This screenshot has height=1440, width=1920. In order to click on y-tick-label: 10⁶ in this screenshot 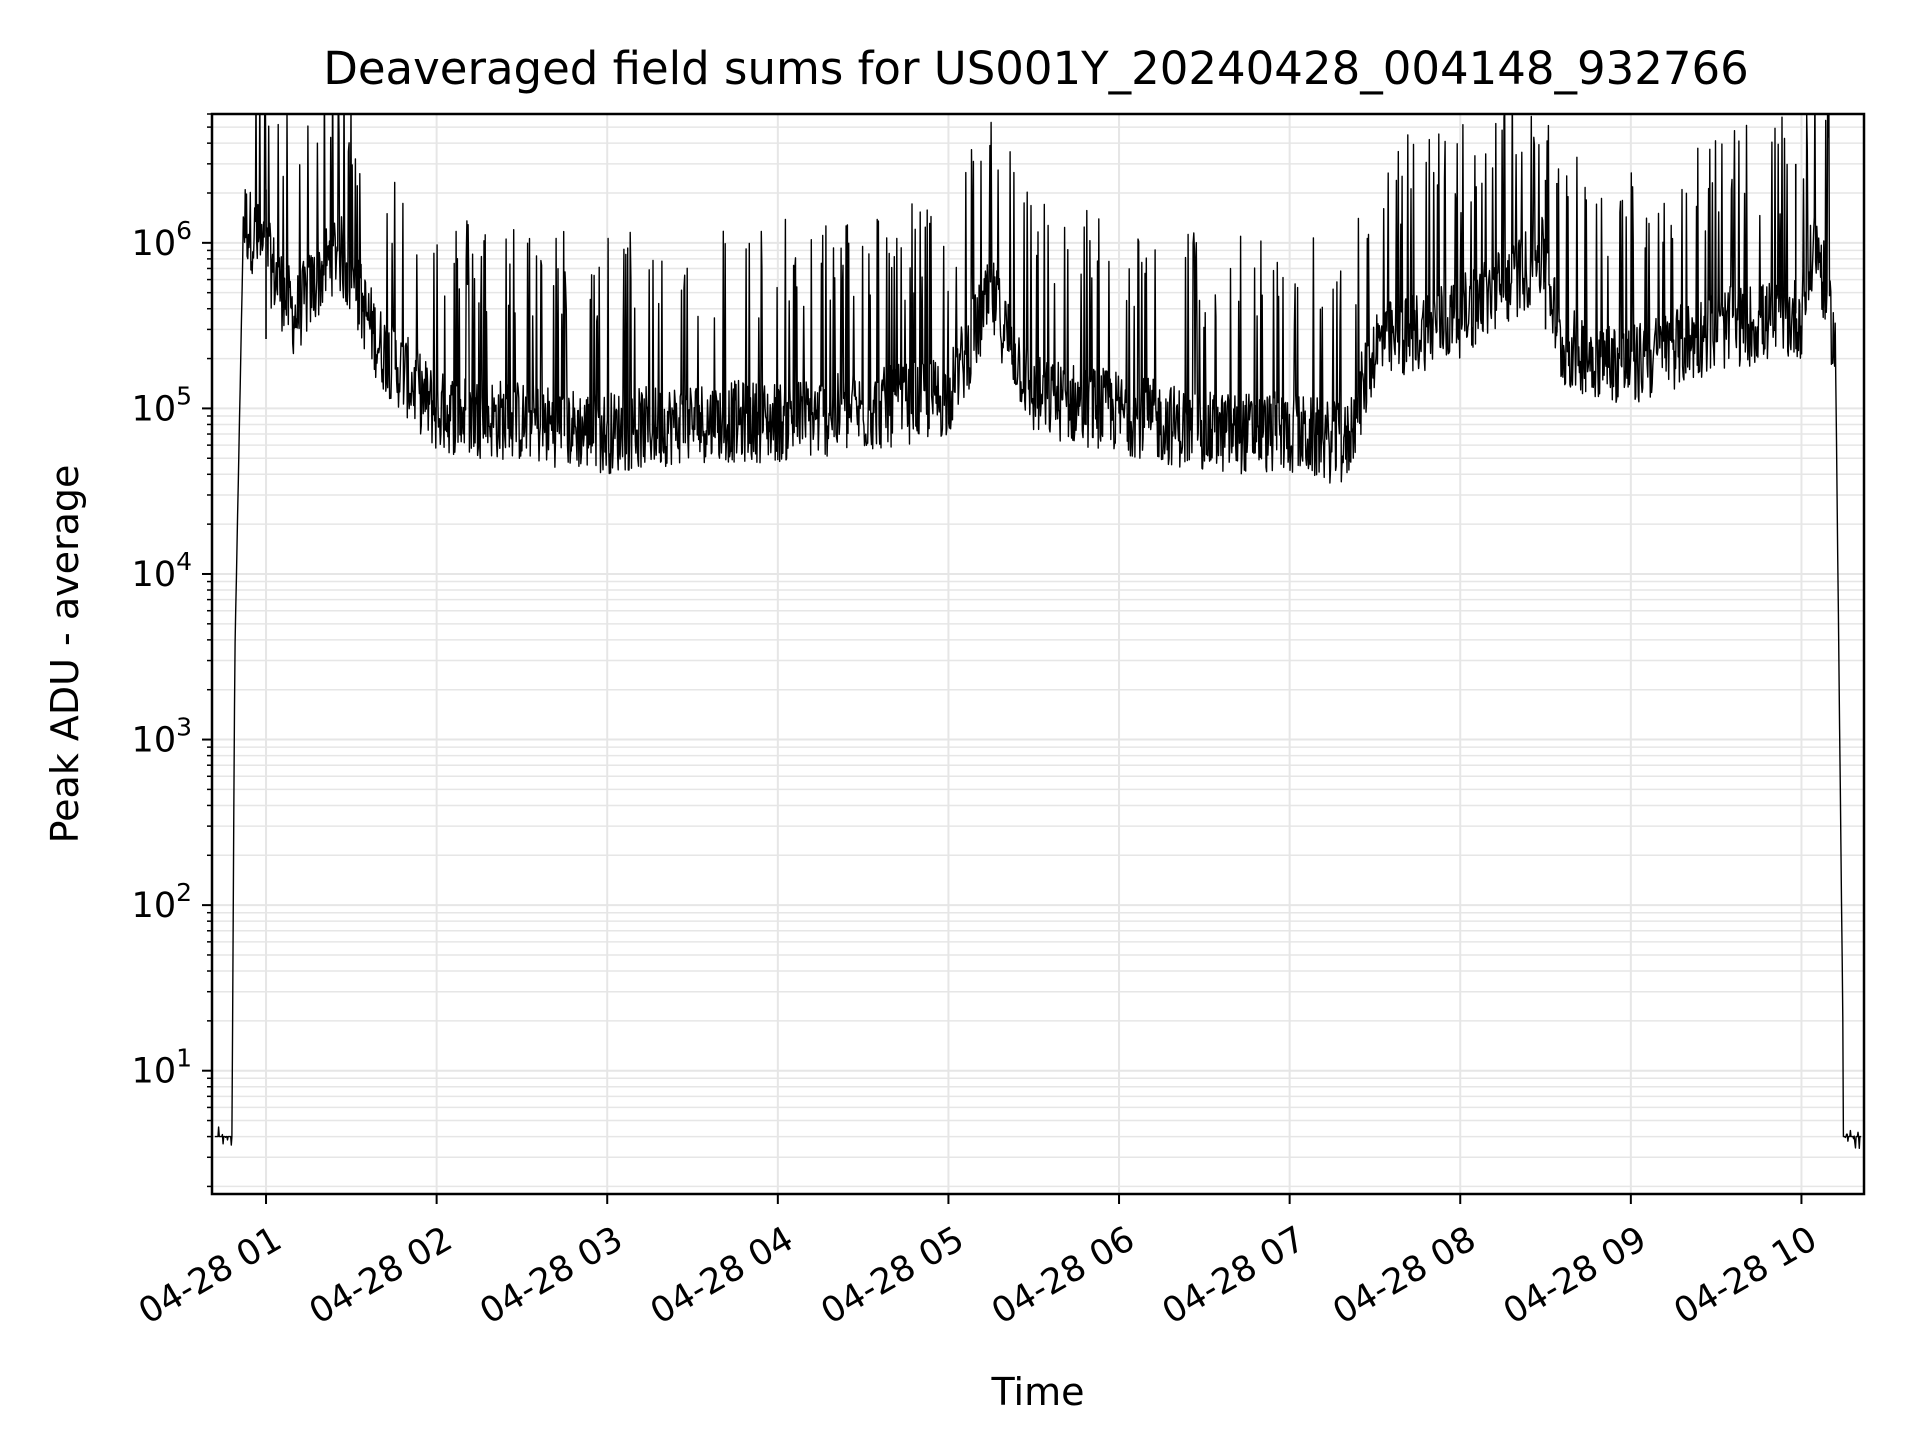, I will do `click(162, 240)`.